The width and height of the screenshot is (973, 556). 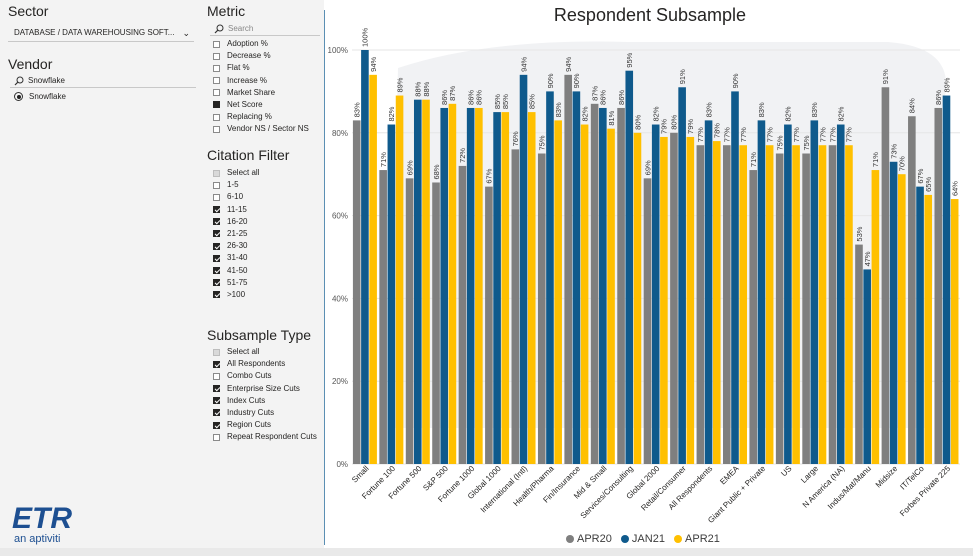 What do you see at coordinates (247, 43) in the screenshot?
I see `metric-item-label: Adoption %` at bounding box center [247, 43].